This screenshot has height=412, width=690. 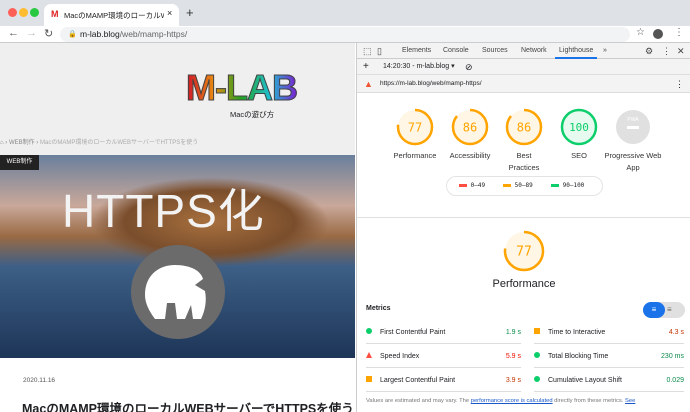 I want to click on reload-icon: ↻, so click(x=49, y=34).